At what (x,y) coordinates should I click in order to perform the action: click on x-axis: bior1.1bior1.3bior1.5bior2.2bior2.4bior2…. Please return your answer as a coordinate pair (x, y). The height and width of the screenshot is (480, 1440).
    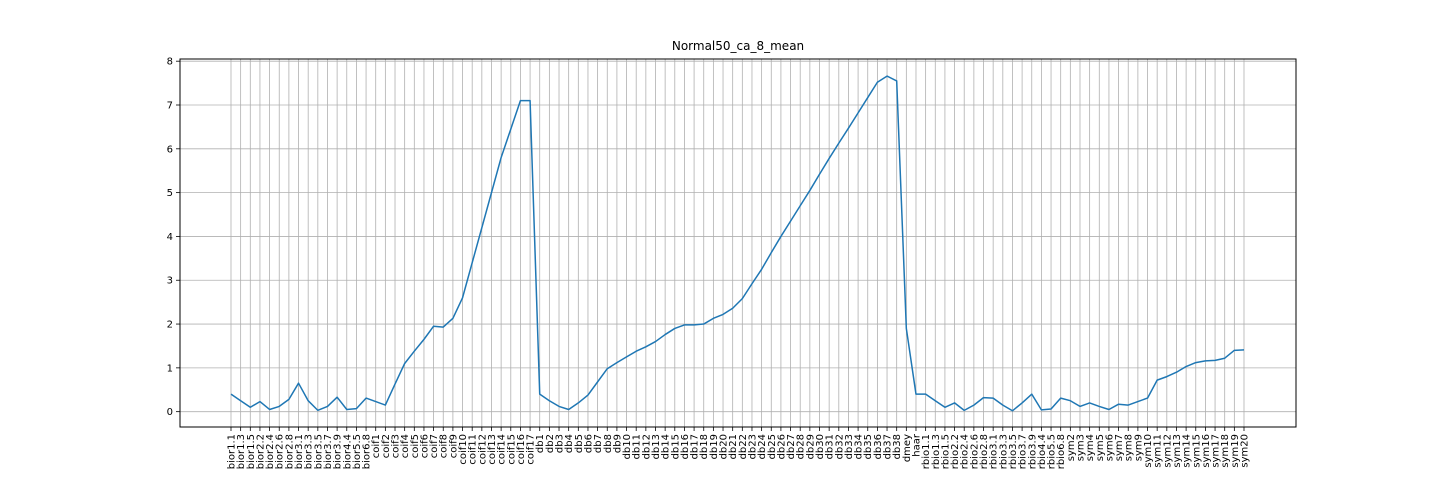
    Looking at the image, I should click on (739, 448).